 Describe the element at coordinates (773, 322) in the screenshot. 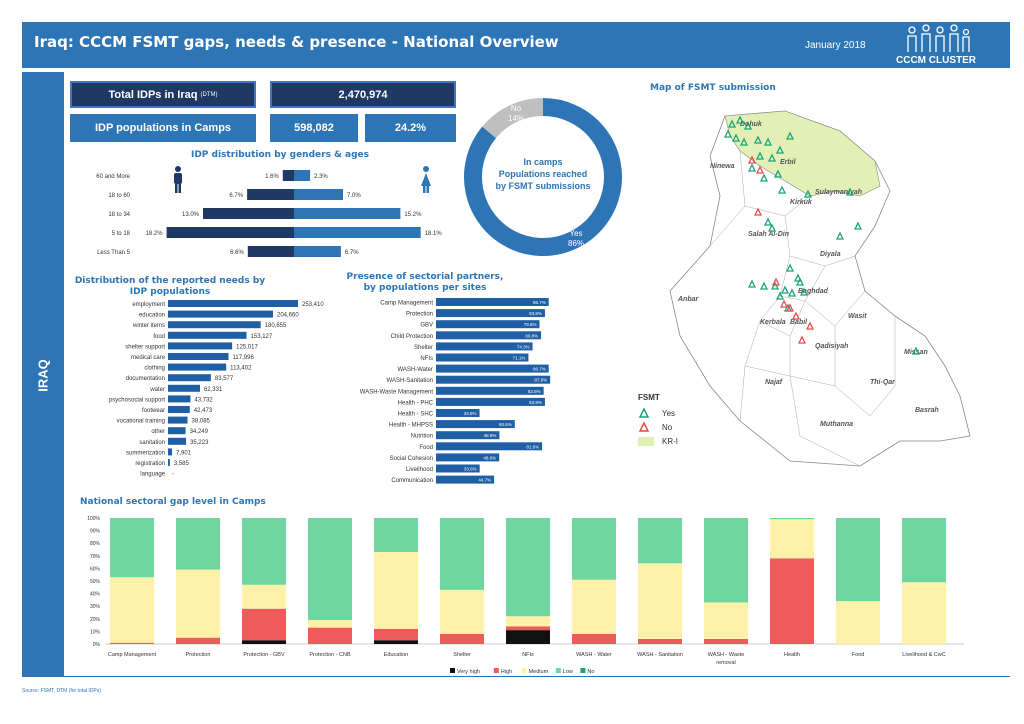

I see `map-region-label: Kerbala` at that location.